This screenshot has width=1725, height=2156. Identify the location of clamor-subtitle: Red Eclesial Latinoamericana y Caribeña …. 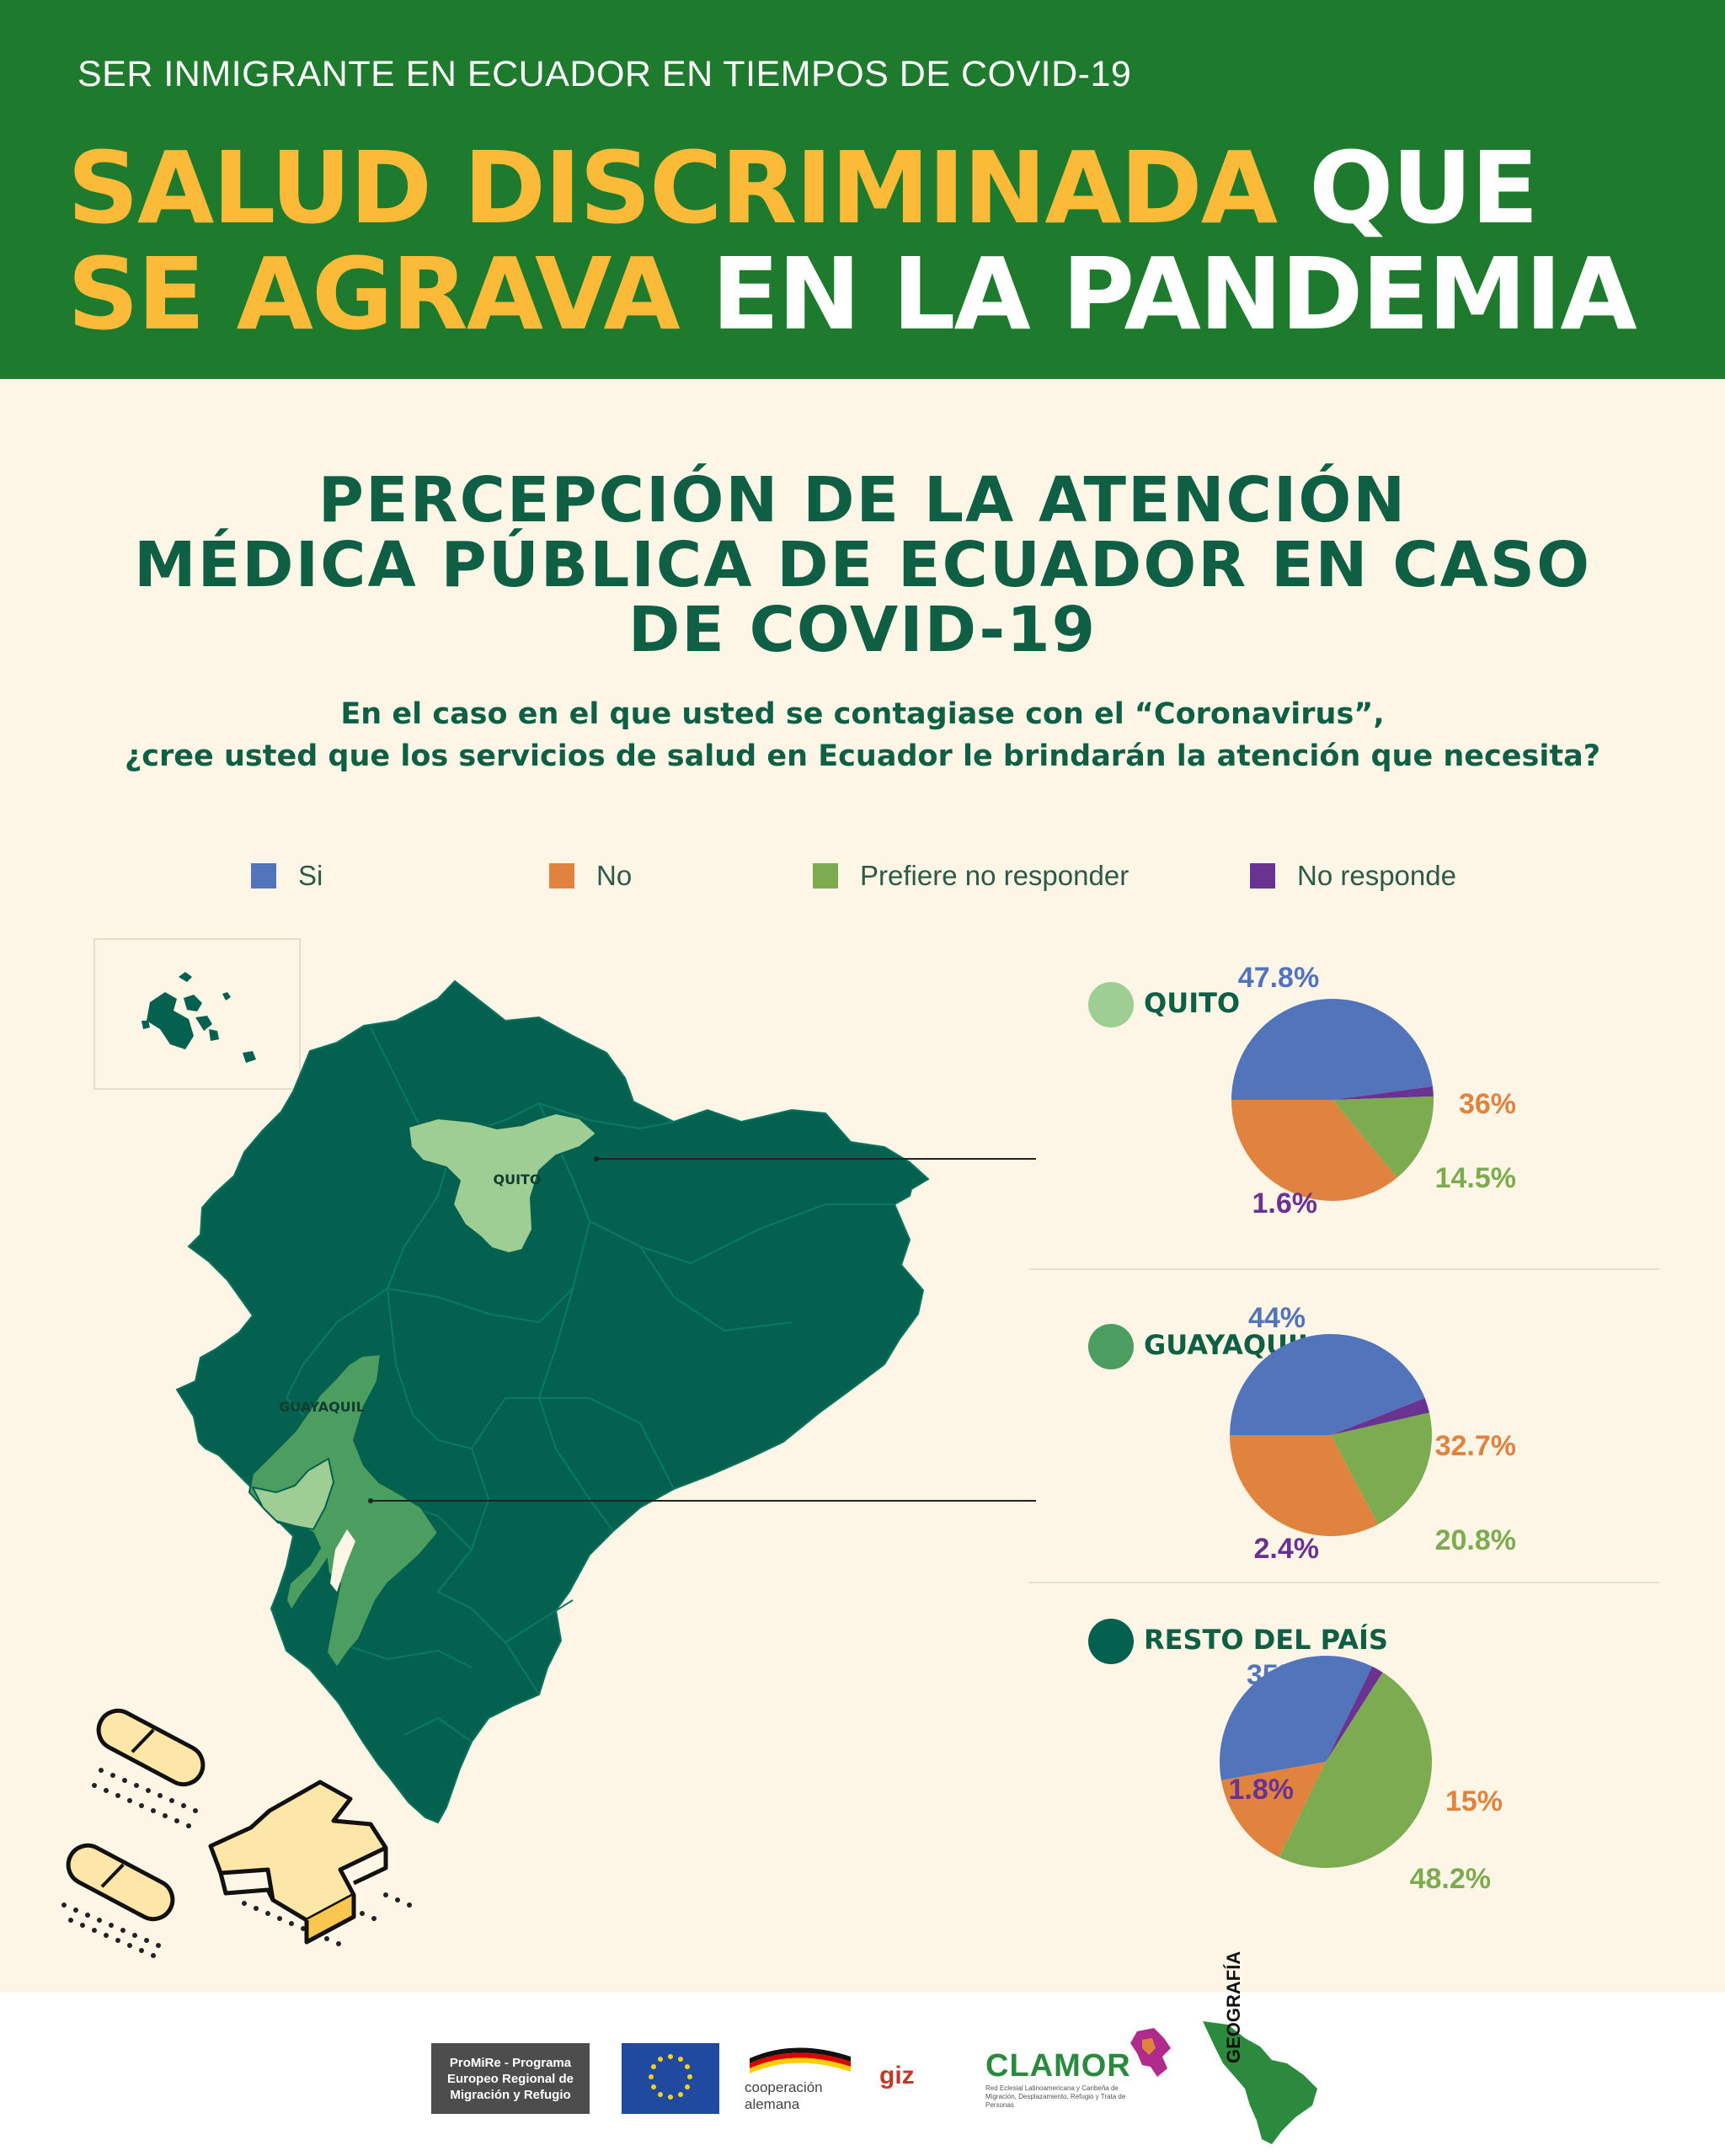
(1055, 2096).